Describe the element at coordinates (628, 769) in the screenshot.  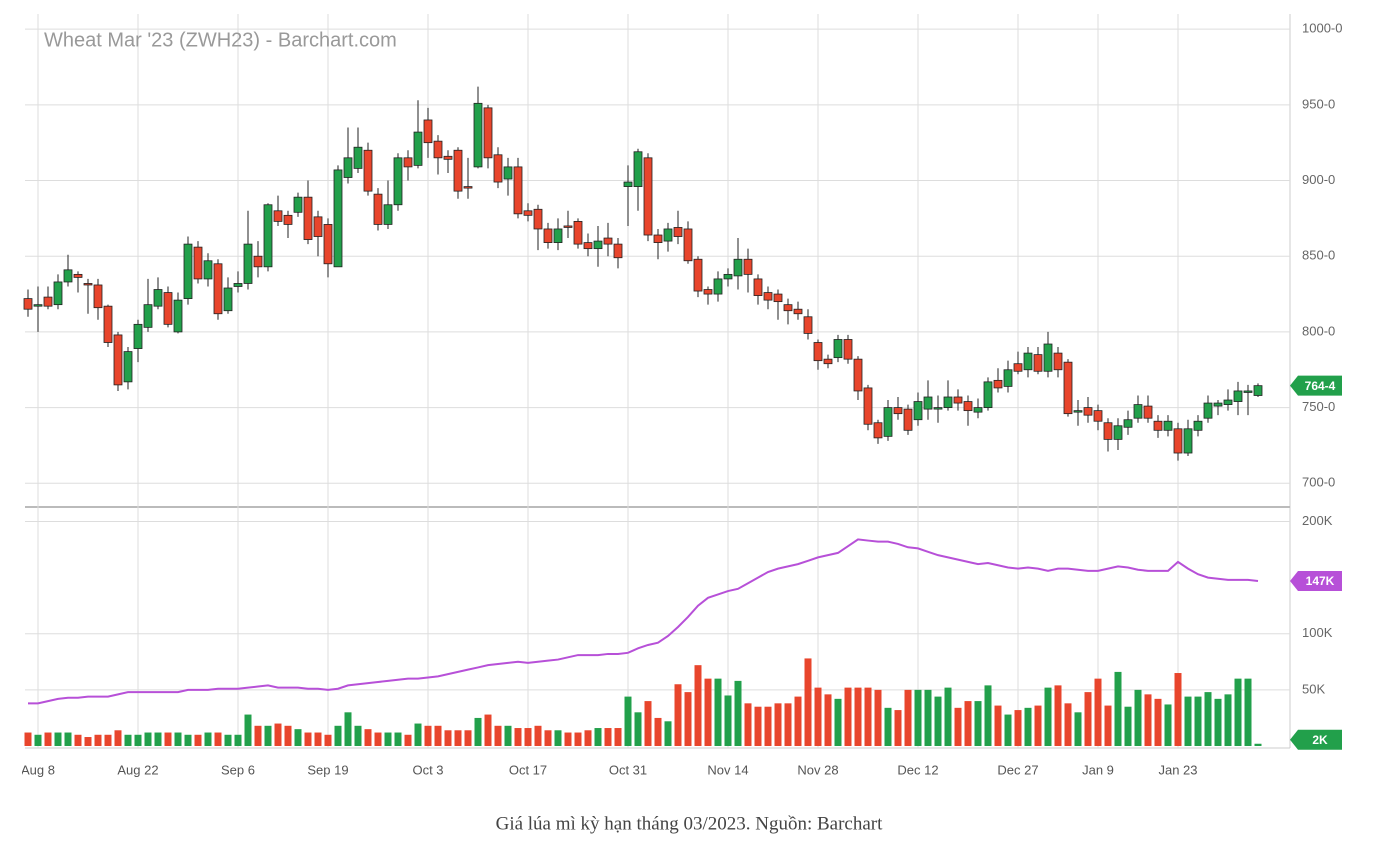
I see `x-tick-label: Oct 31` at that location.